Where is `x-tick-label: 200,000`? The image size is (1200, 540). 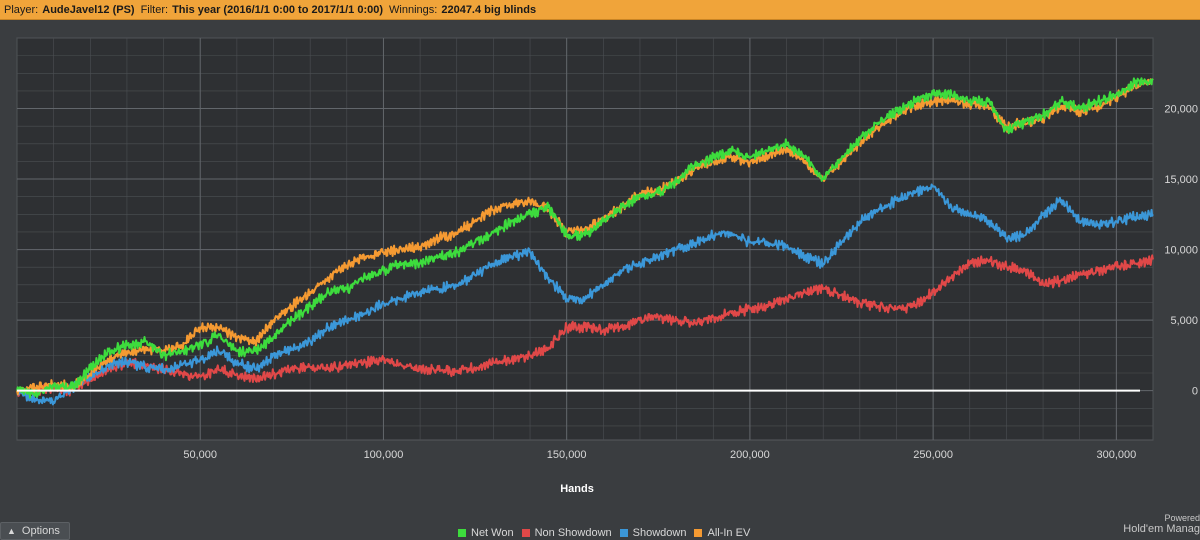
x-tick-label: 200,000 is located at coordinates (750, 455).